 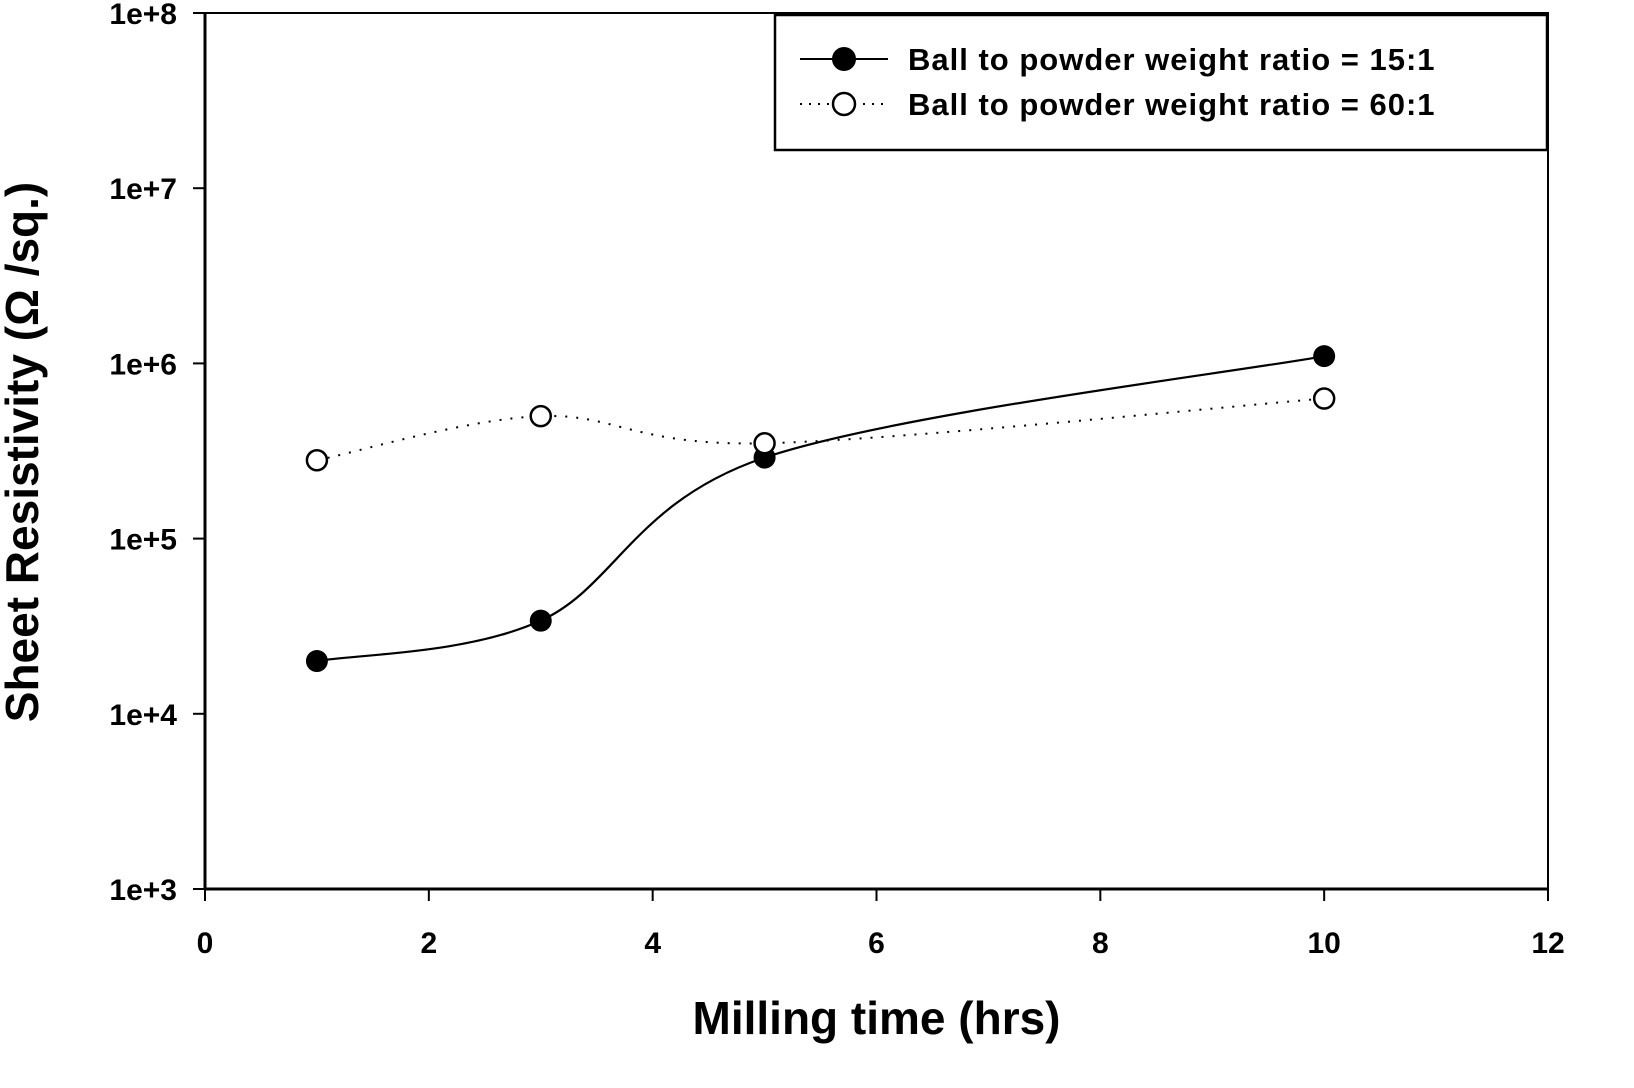 I want to click on legend-entry-15-1: Ball to powder weight ratio = 15:1, so click(x=1118, y=59).